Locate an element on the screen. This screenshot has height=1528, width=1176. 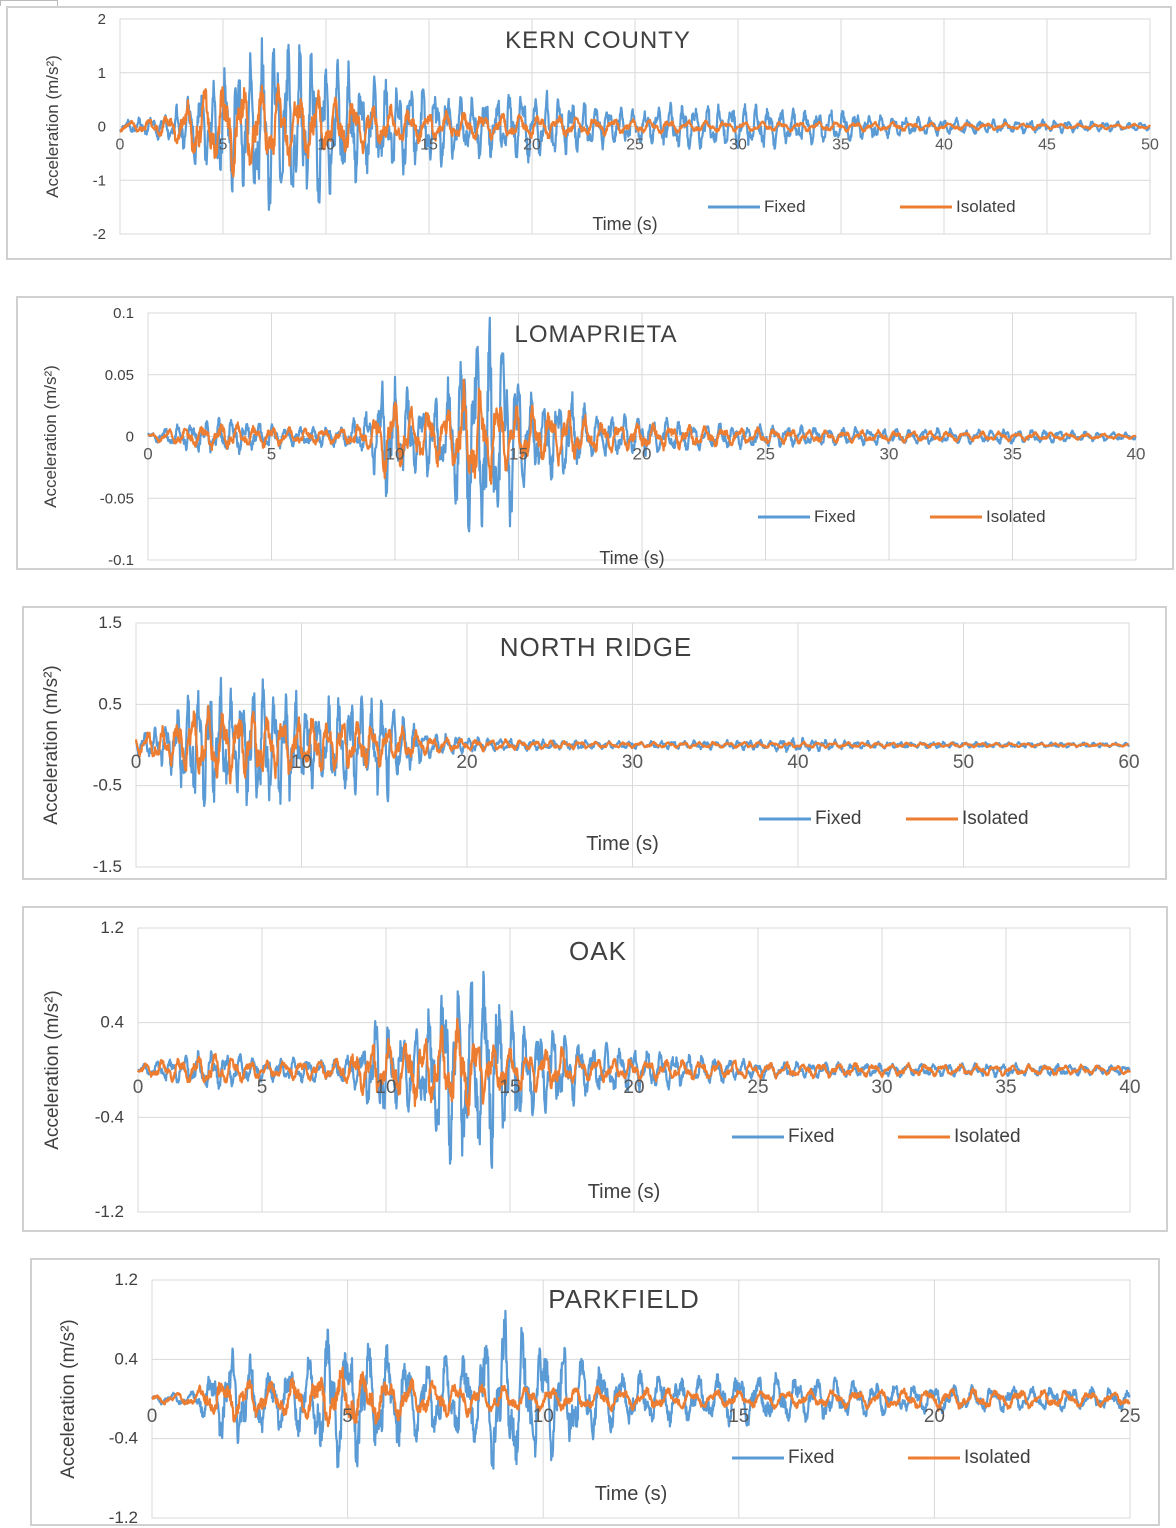
y-tick-label: -0.5 is located at coordinates (107, 785).